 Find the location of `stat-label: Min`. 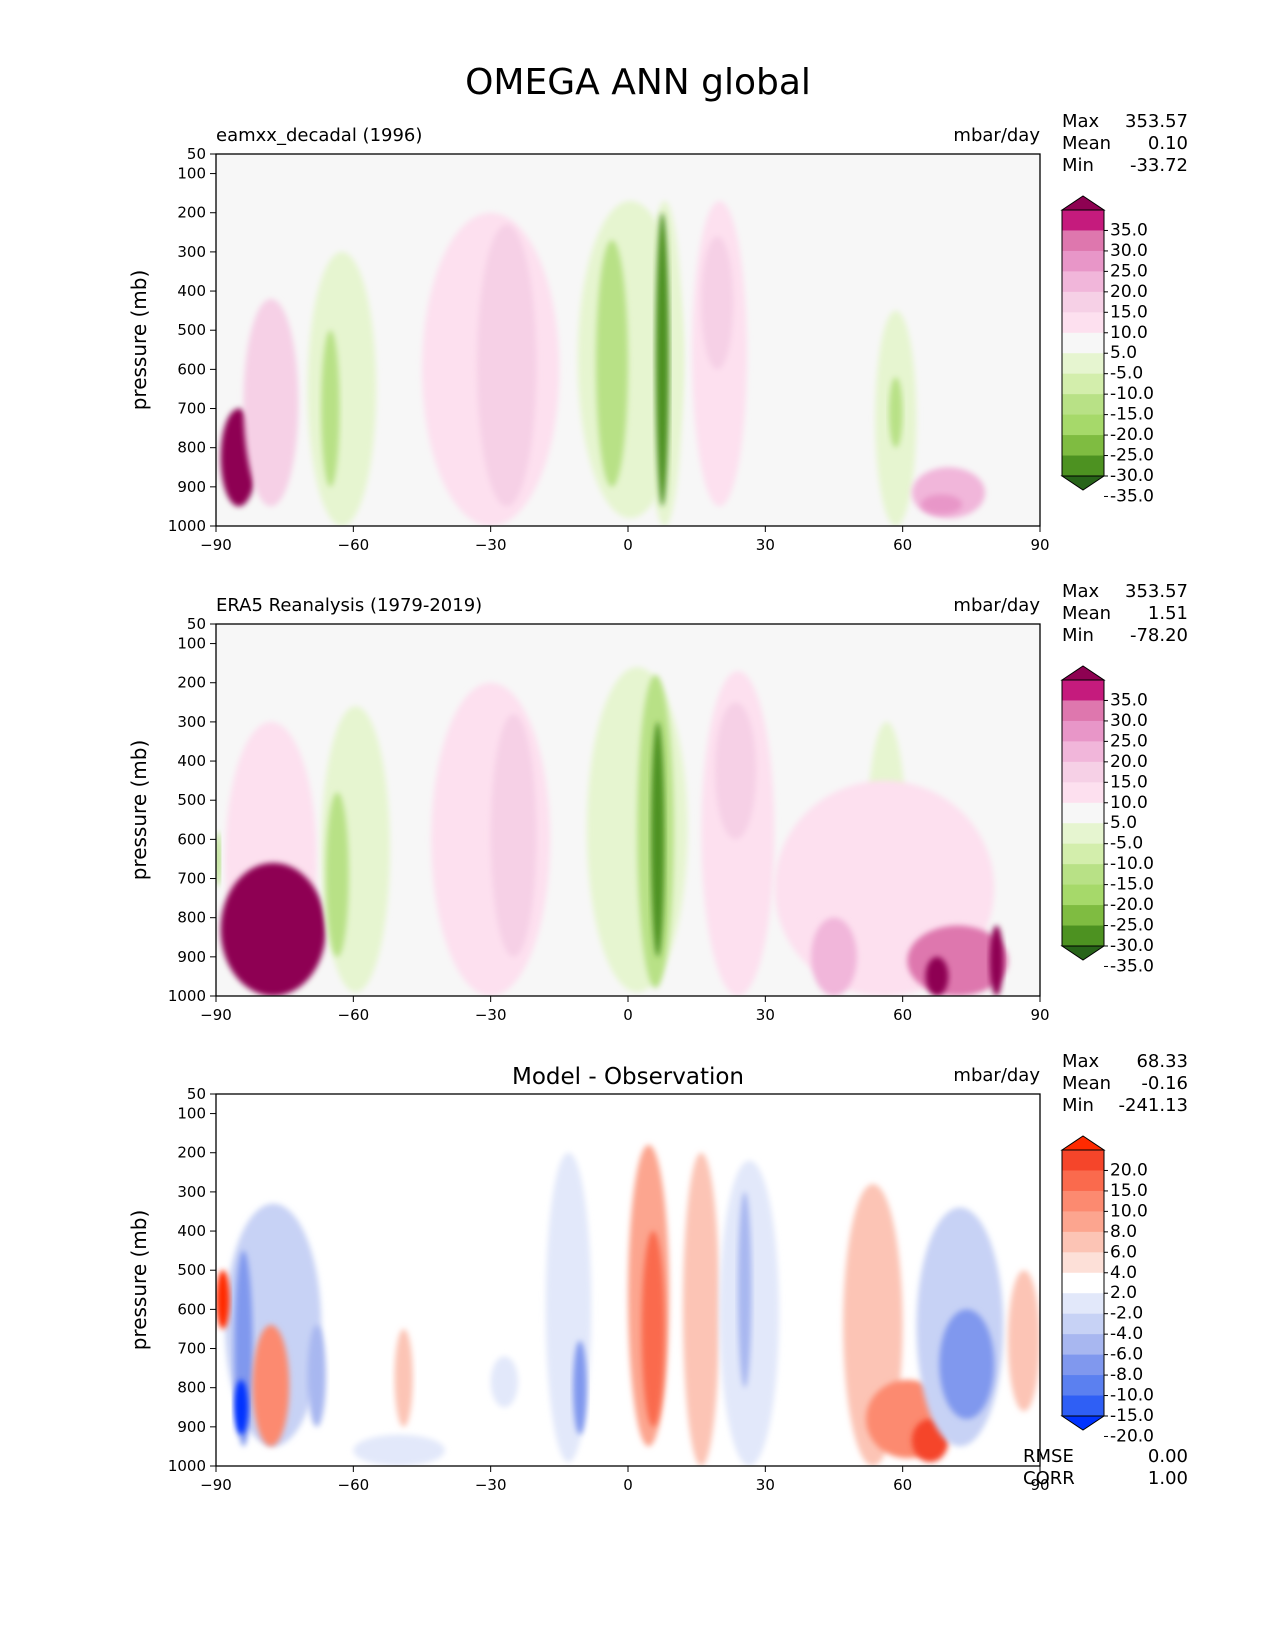

stat-label: Min is located at coordinates (1078, 1105).